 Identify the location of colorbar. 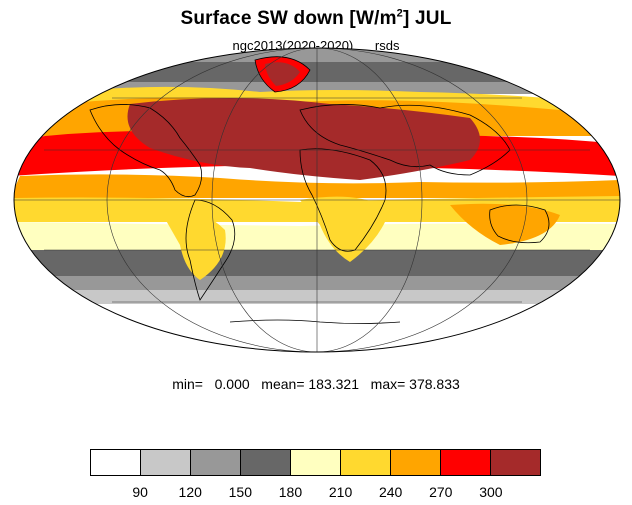
(315, 462).